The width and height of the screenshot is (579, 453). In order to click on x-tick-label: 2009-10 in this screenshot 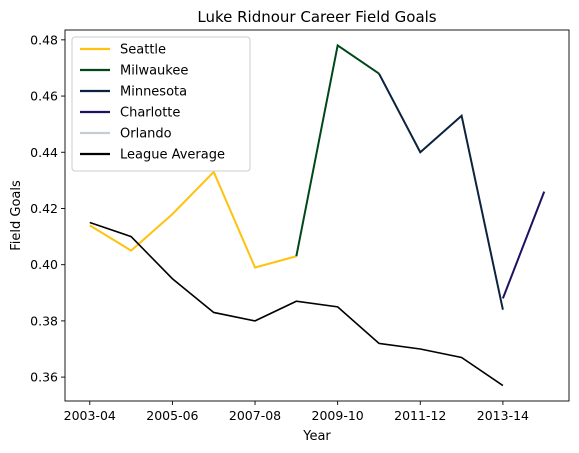, I will do `click(338, 415)`.